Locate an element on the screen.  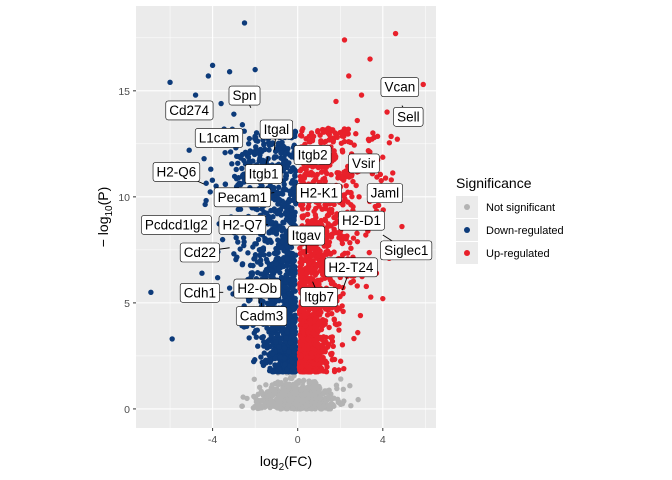
legend-label: Up-regulated is located at coordinates (518, 254).